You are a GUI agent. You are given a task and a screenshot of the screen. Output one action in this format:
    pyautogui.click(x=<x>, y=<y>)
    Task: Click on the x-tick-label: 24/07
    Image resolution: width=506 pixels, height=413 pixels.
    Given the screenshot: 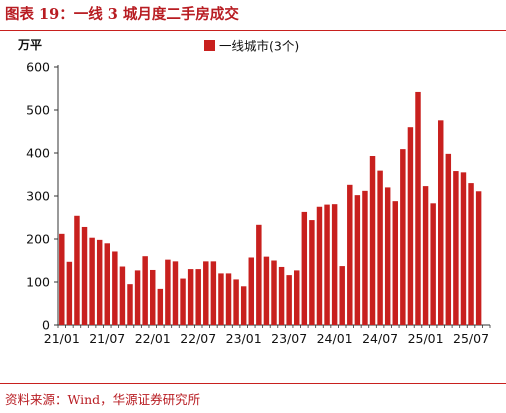 What is the action you would take?
    pyautogui.click(x=380, y=338)
    